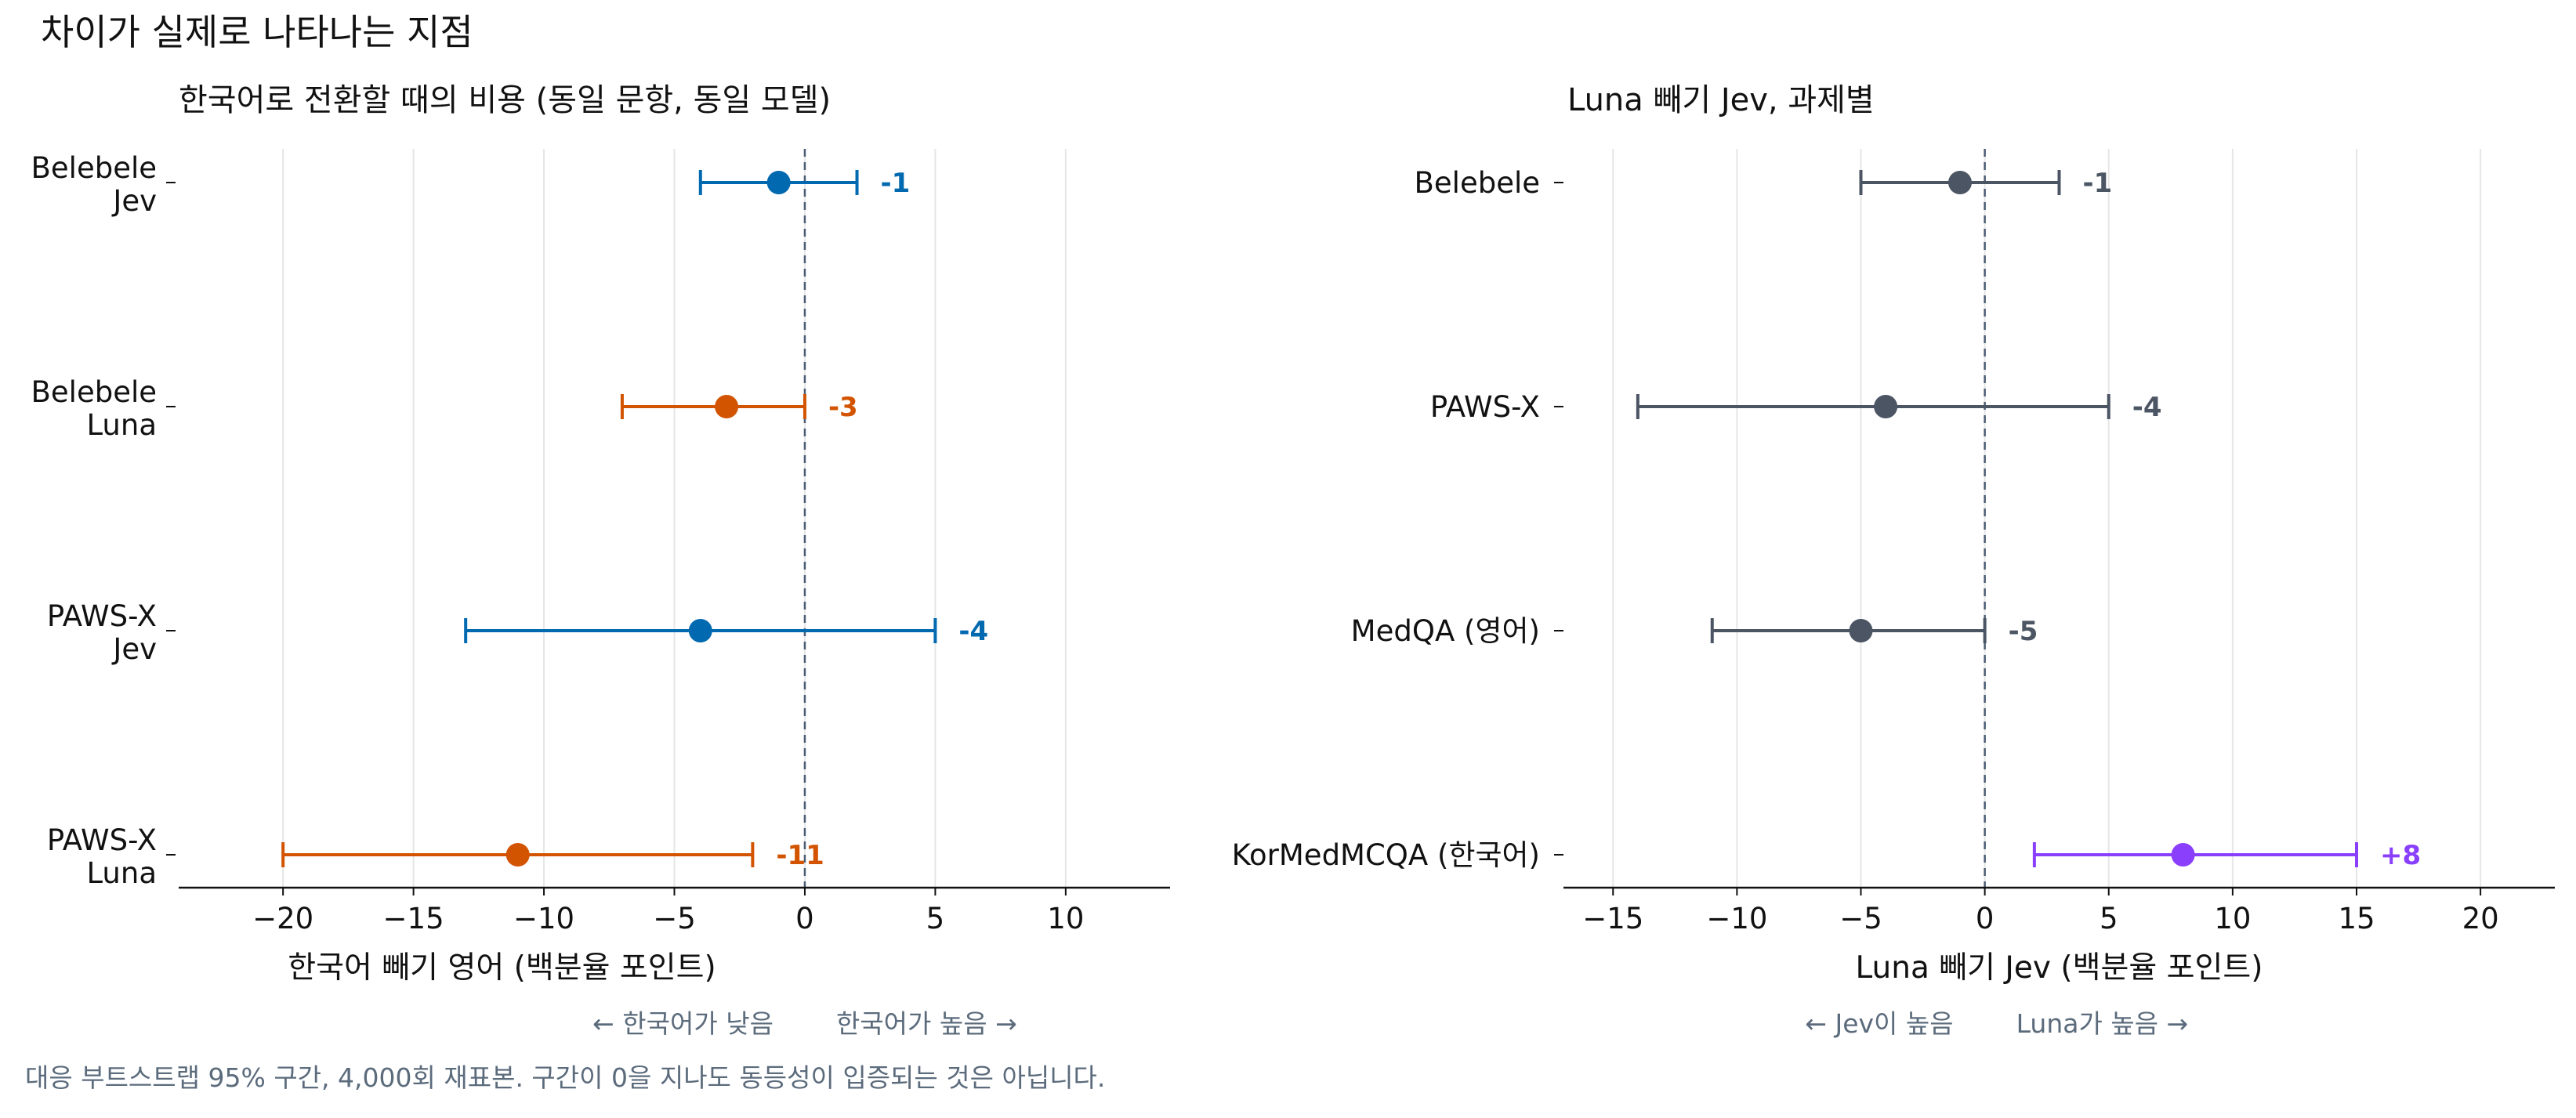 This screenshot has width=2576, height=1118. What do you see at coordinates (683, 1023) in the screenshot?
I see `panel-a-direction-left: ← 한국어가 낮음` at bounding box center [683, 1023].